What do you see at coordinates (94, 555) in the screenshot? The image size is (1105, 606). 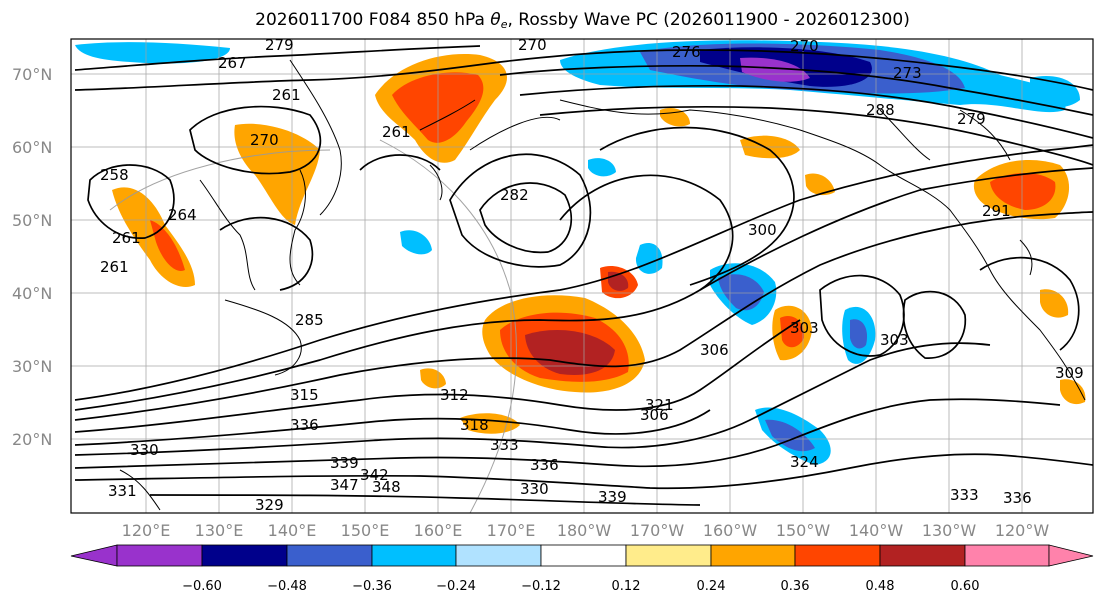 I see `colorbar-extend-low` at bounding box center [94, 555].